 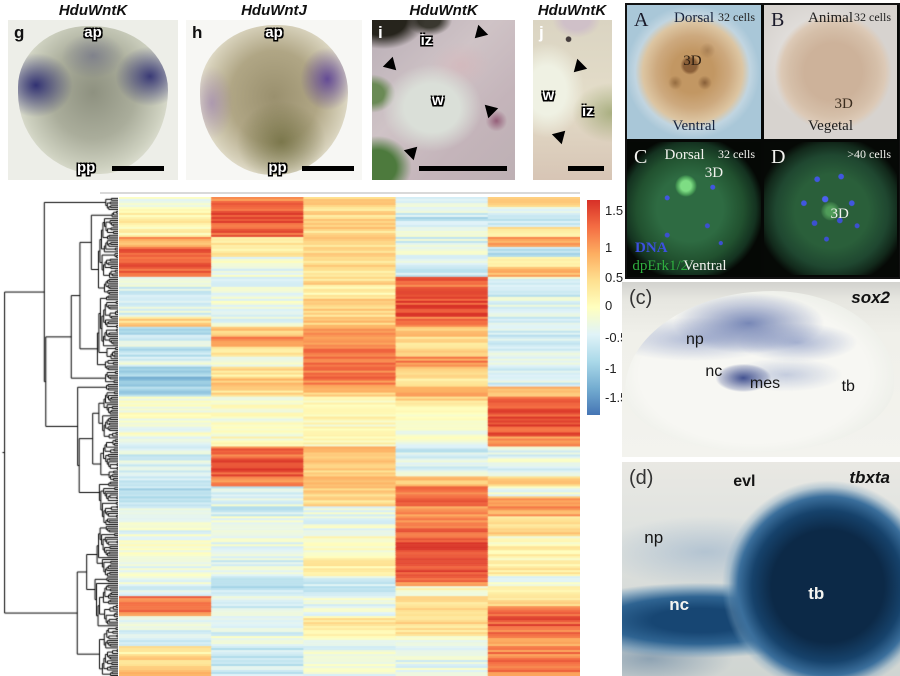 I want to click on micrograph-panel-i: i iz w, so click(x=443, y=100).